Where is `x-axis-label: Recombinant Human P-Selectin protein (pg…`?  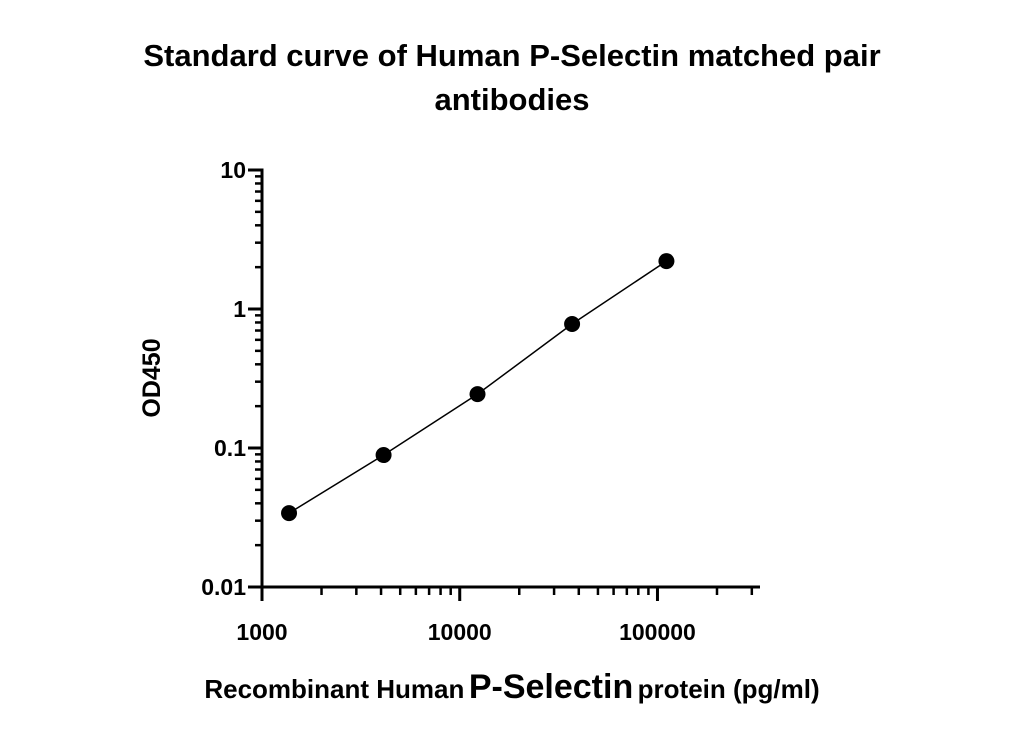 x-axis-label: Recombinant Human P-Selectin protein (pg… is located at coordinates (511, 687).